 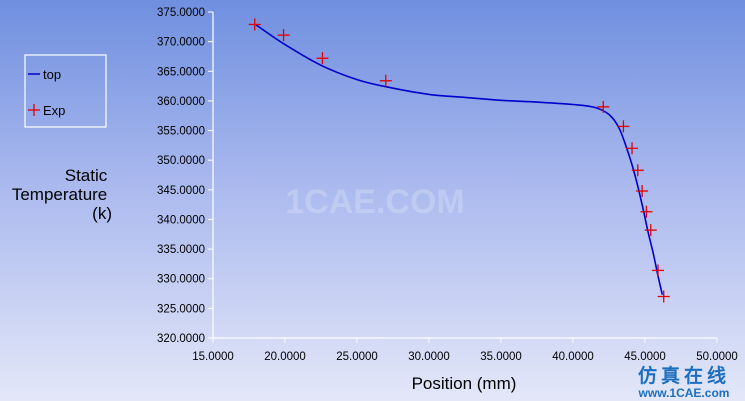 I want to click on y-tick-label: 335.0000, so click(x=181, y=250).